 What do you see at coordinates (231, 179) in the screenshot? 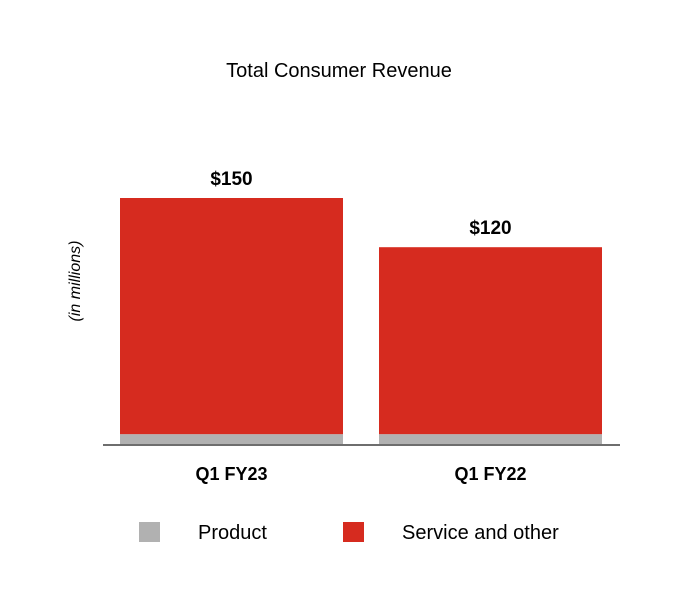
I see `bar-total-label: $150` at bounding box center [231, 179].